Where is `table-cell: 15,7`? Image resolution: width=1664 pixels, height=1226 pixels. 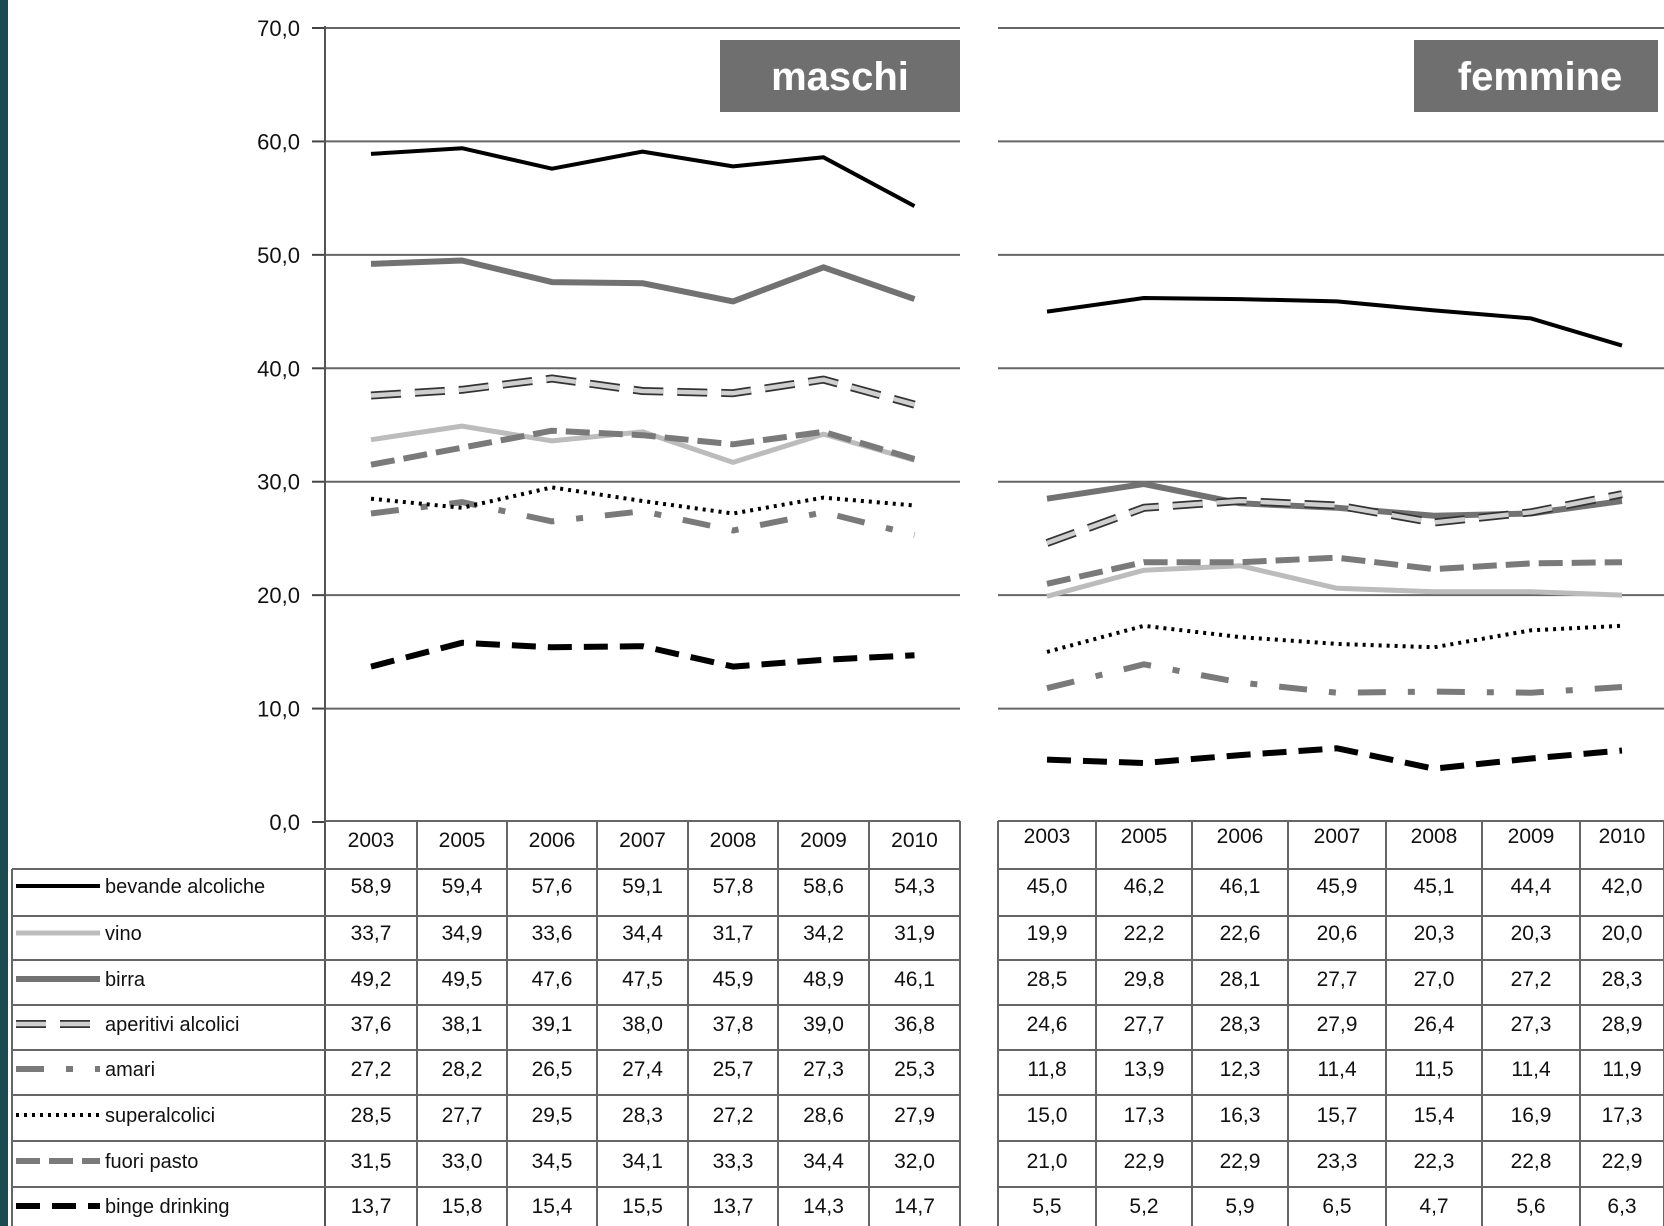 table-cell: 15,7 is located at coordinates (1337, 1115).